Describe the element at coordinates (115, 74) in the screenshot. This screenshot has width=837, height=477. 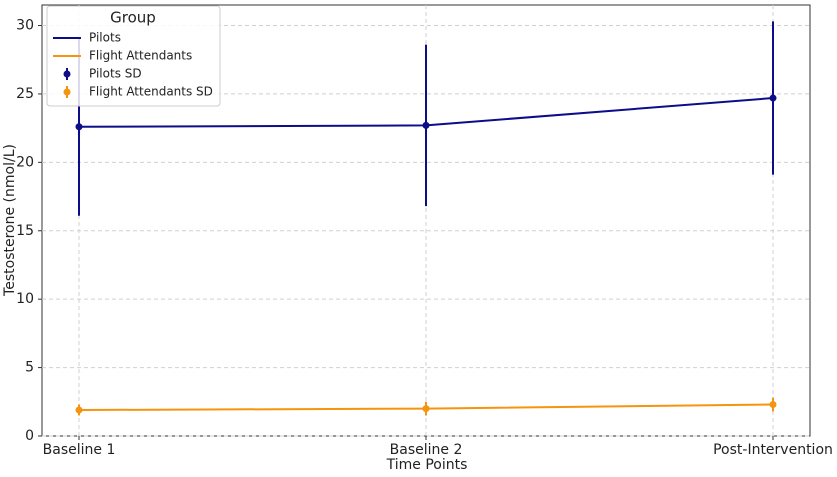
I see `legend-label: Pilots SD` at that location.